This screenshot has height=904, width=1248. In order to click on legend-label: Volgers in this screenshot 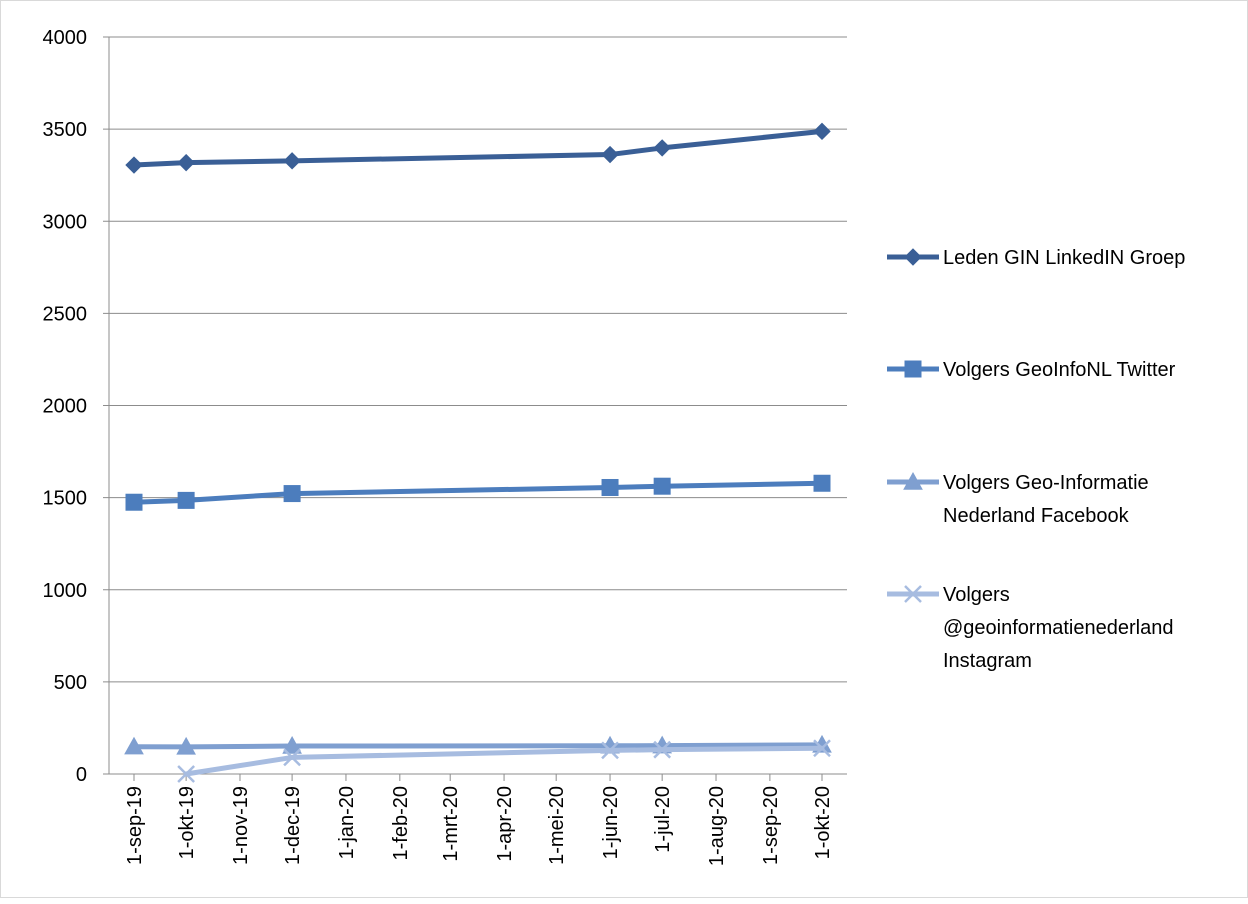, I will do `click(976, 595)`.